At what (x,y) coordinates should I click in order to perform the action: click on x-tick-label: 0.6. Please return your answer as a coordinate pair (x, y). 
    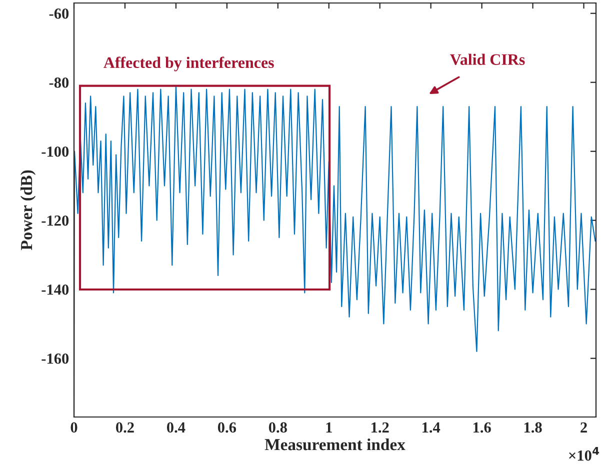
    Looking at the image, I should click on (227, 427).